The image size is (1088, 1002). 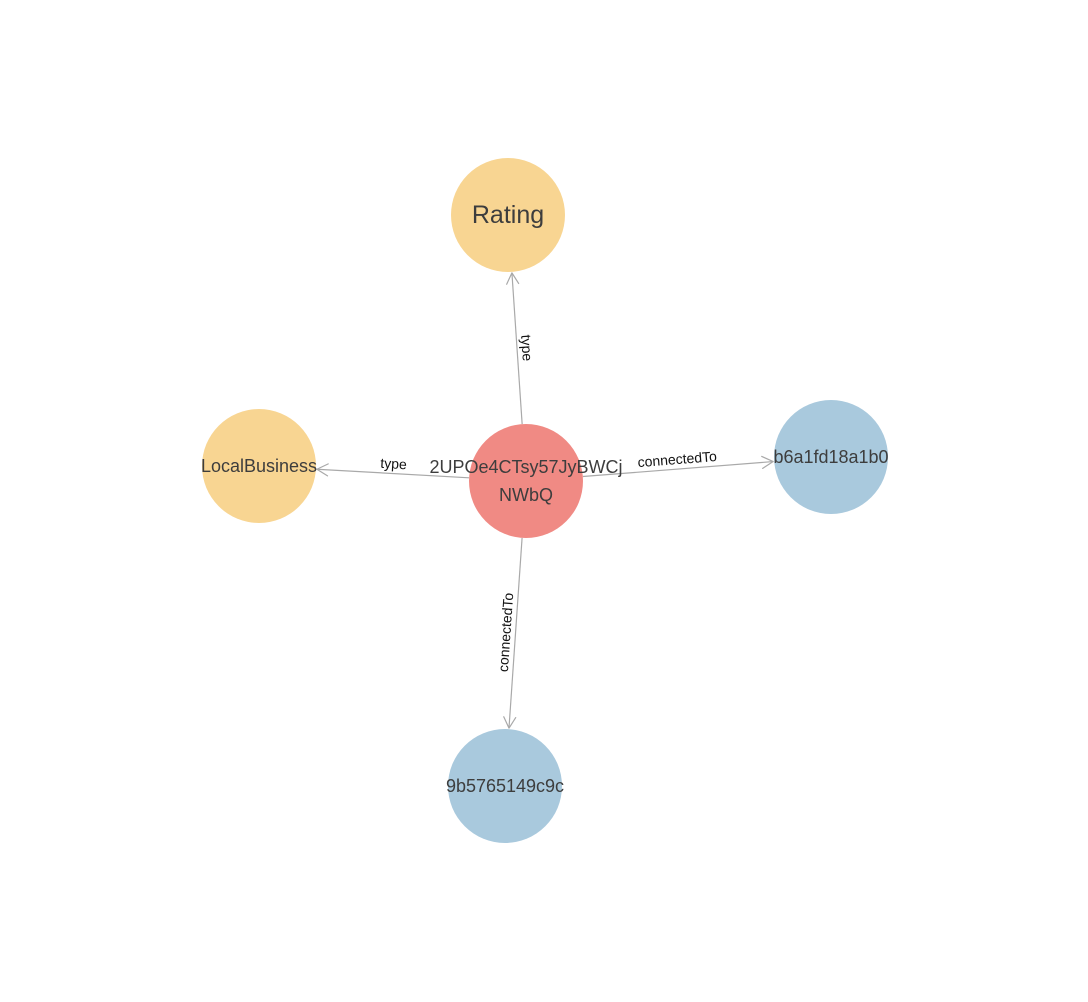 I want to click on node-label: Rating, so click(x=508, y=215).